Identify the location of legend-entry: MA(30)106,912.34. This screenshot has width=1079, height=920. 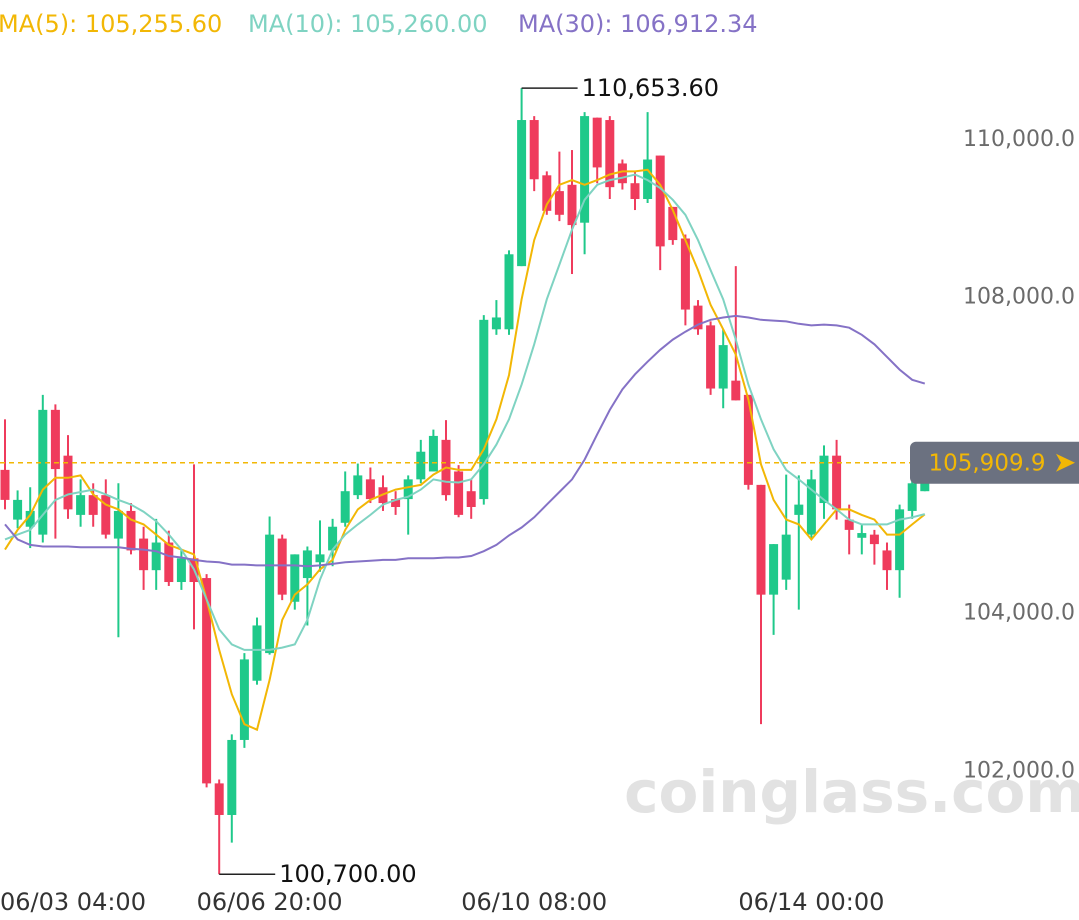
(638, 24).